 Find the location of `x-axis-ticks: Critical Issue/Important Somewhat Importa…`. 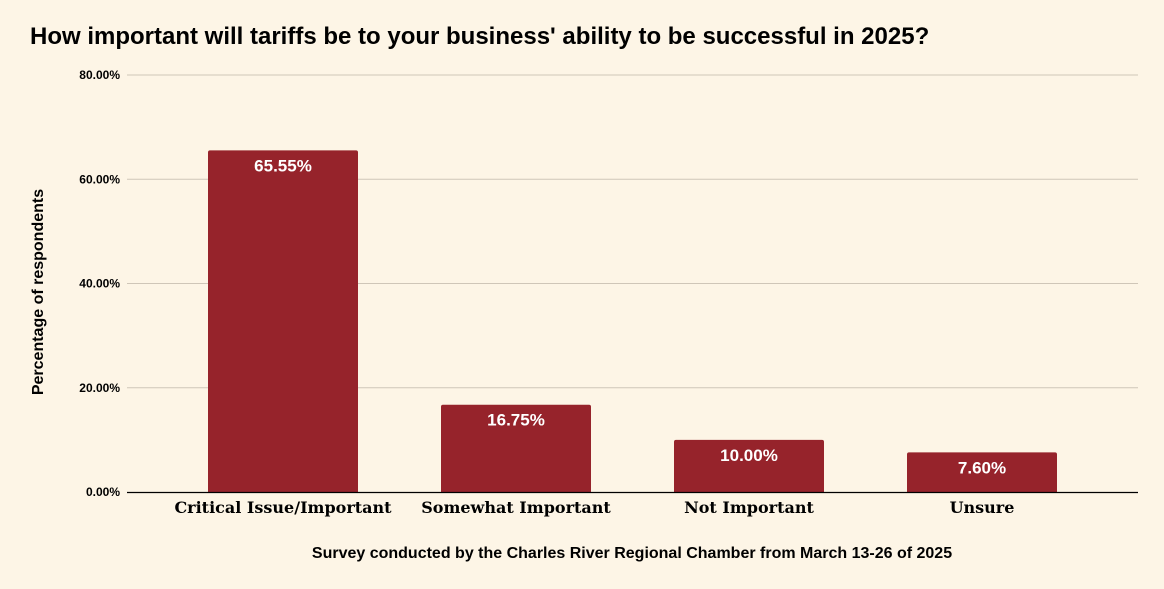

x-axis-ticks: Critical Issue/Important Somewhat Importa… is located at coordinates (594, 507).